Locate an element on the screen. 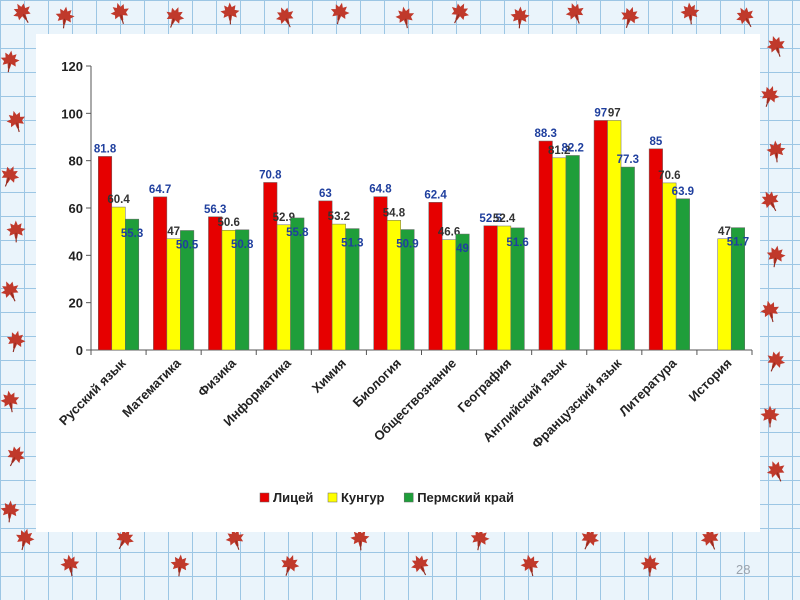 The height and width of the screenshot is (600, 800). legend-label: Кунгур is located at coordinates (362, 497).